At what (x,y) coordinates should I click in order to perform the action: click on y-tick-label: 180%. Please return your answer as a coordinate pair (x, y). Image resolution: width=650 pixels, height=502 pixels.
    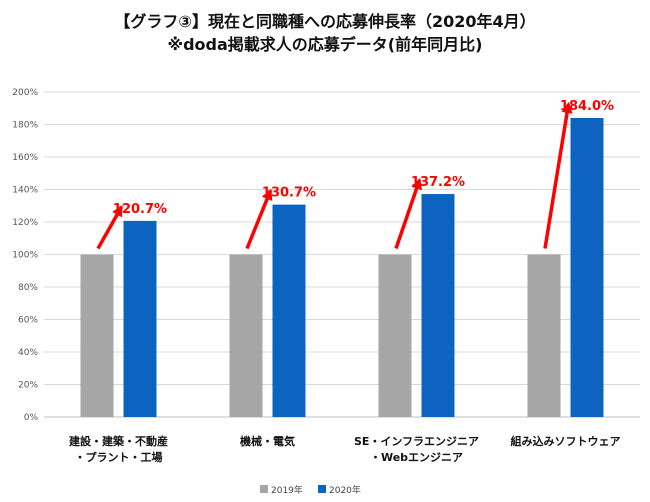
    Looking at the image, I should click on (25, 126).